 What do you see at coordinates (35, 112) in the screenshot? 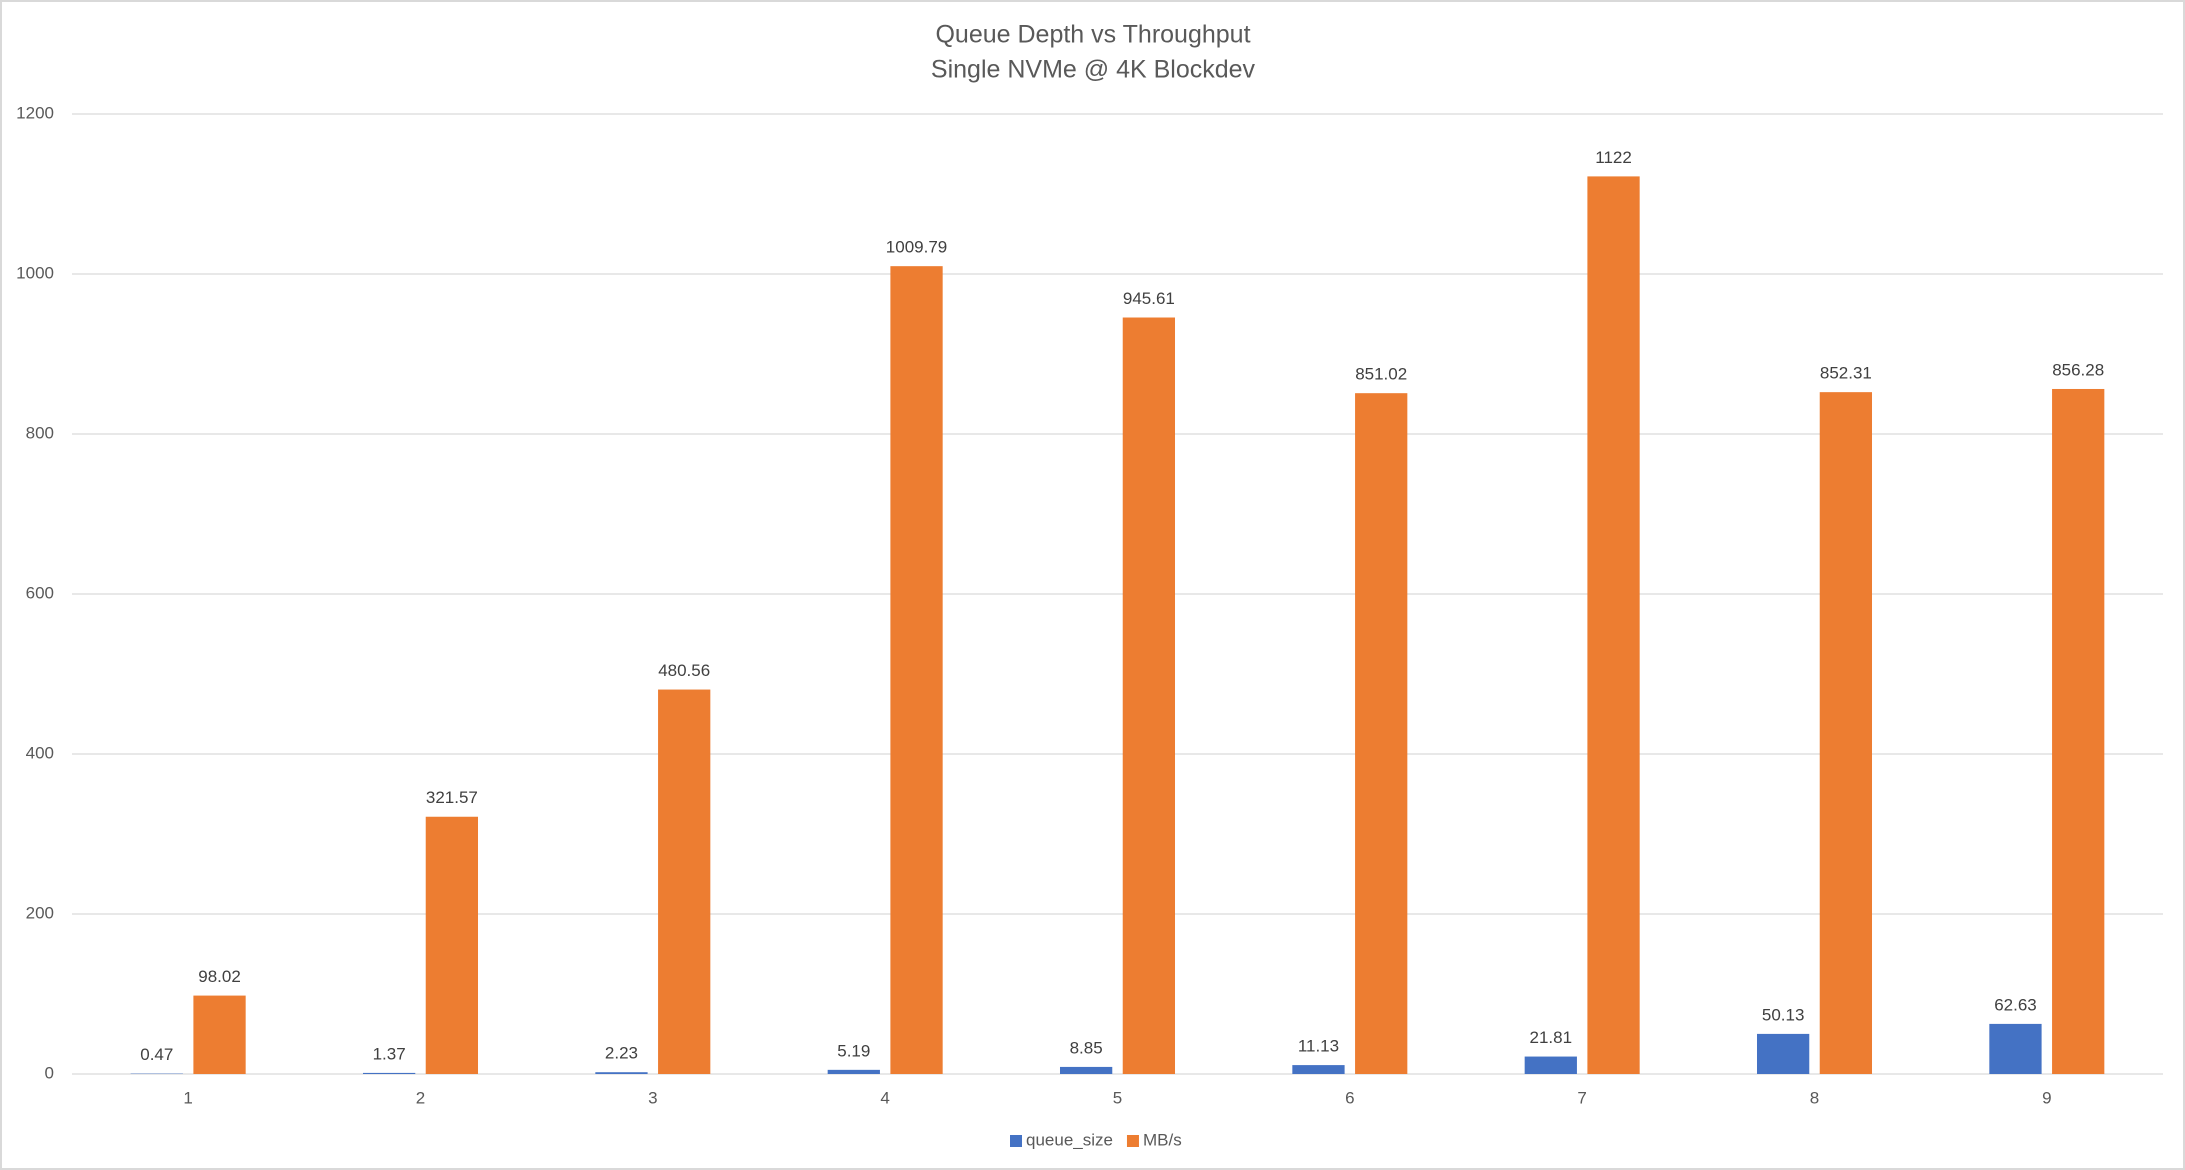
I see `y-tick-label: 1200` at bounding box center [35, 112].